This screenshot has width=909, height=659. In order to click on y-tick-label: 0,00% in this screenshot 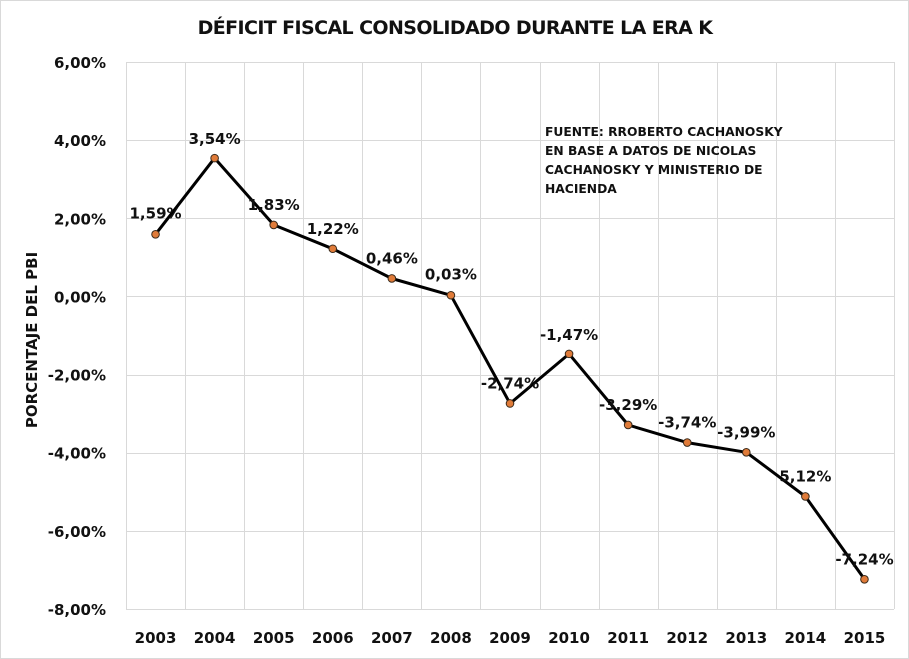, I will do `click(80, 297)`.